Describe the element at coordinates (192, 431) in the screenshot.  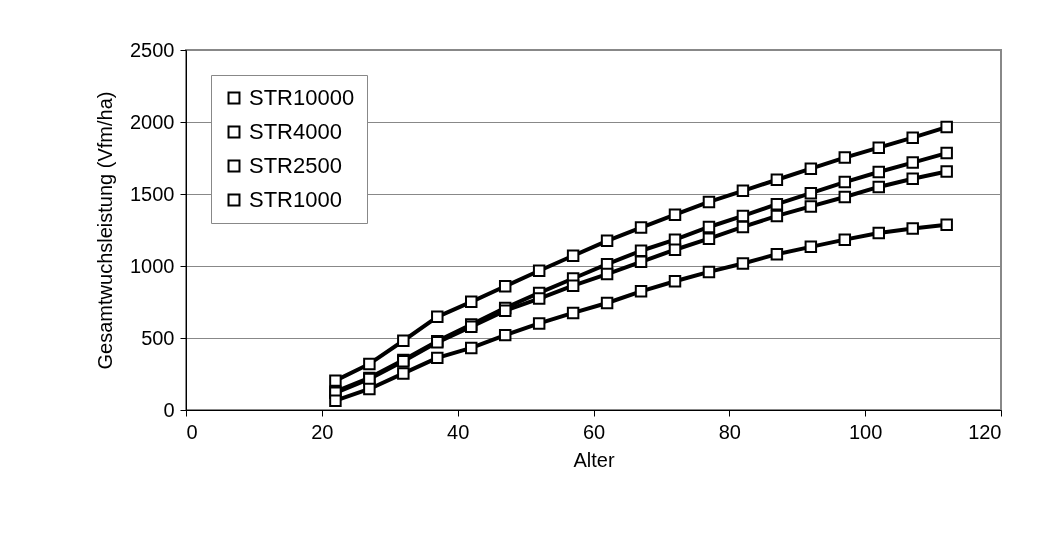
I see `x-tick-label: 0` at that location.